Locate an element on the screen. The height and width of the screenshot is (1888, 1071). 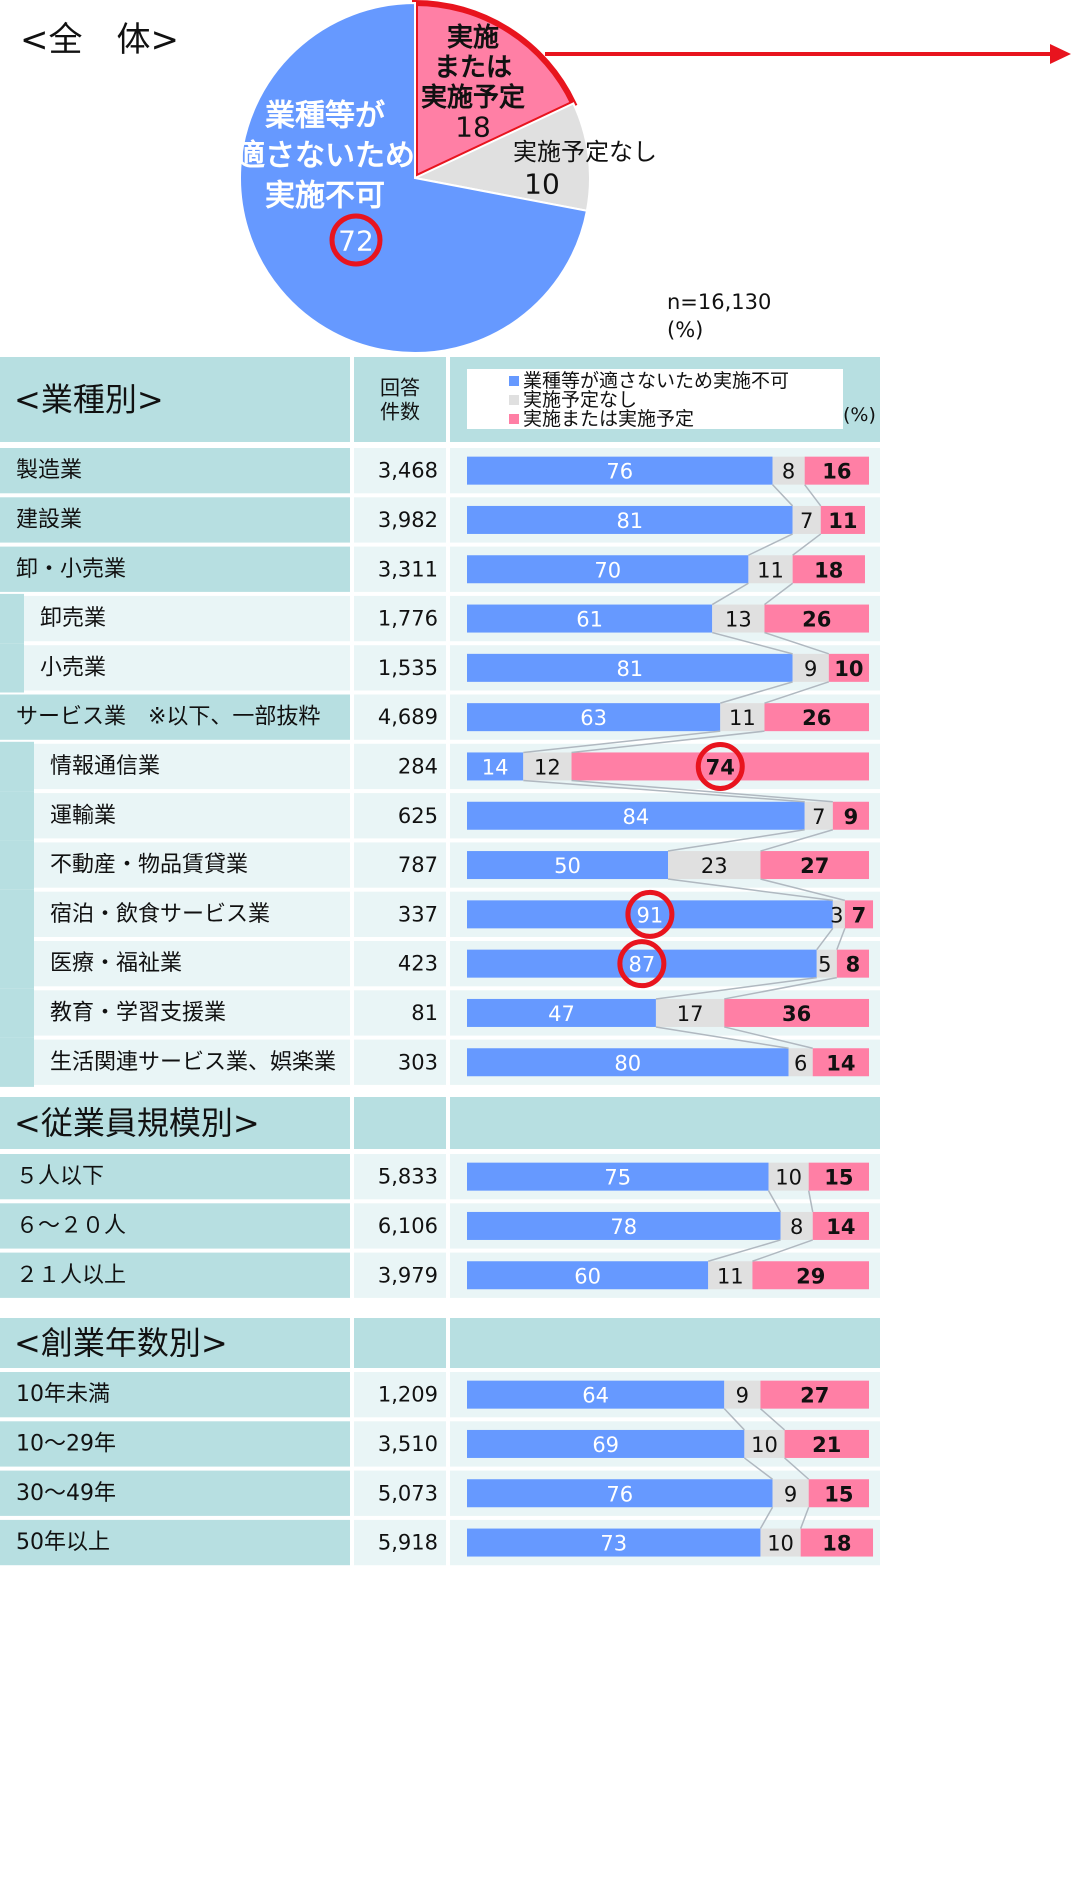
bar-value-label: 7 is located at coordinates (806, 521).